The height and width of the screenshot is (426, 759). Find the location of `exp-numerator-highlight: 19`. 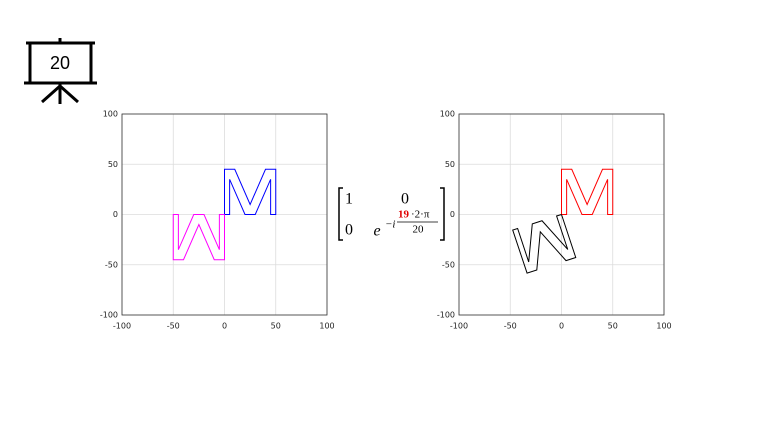

exp-numerator-highlight: 19 is located at coordinates (404, 215).